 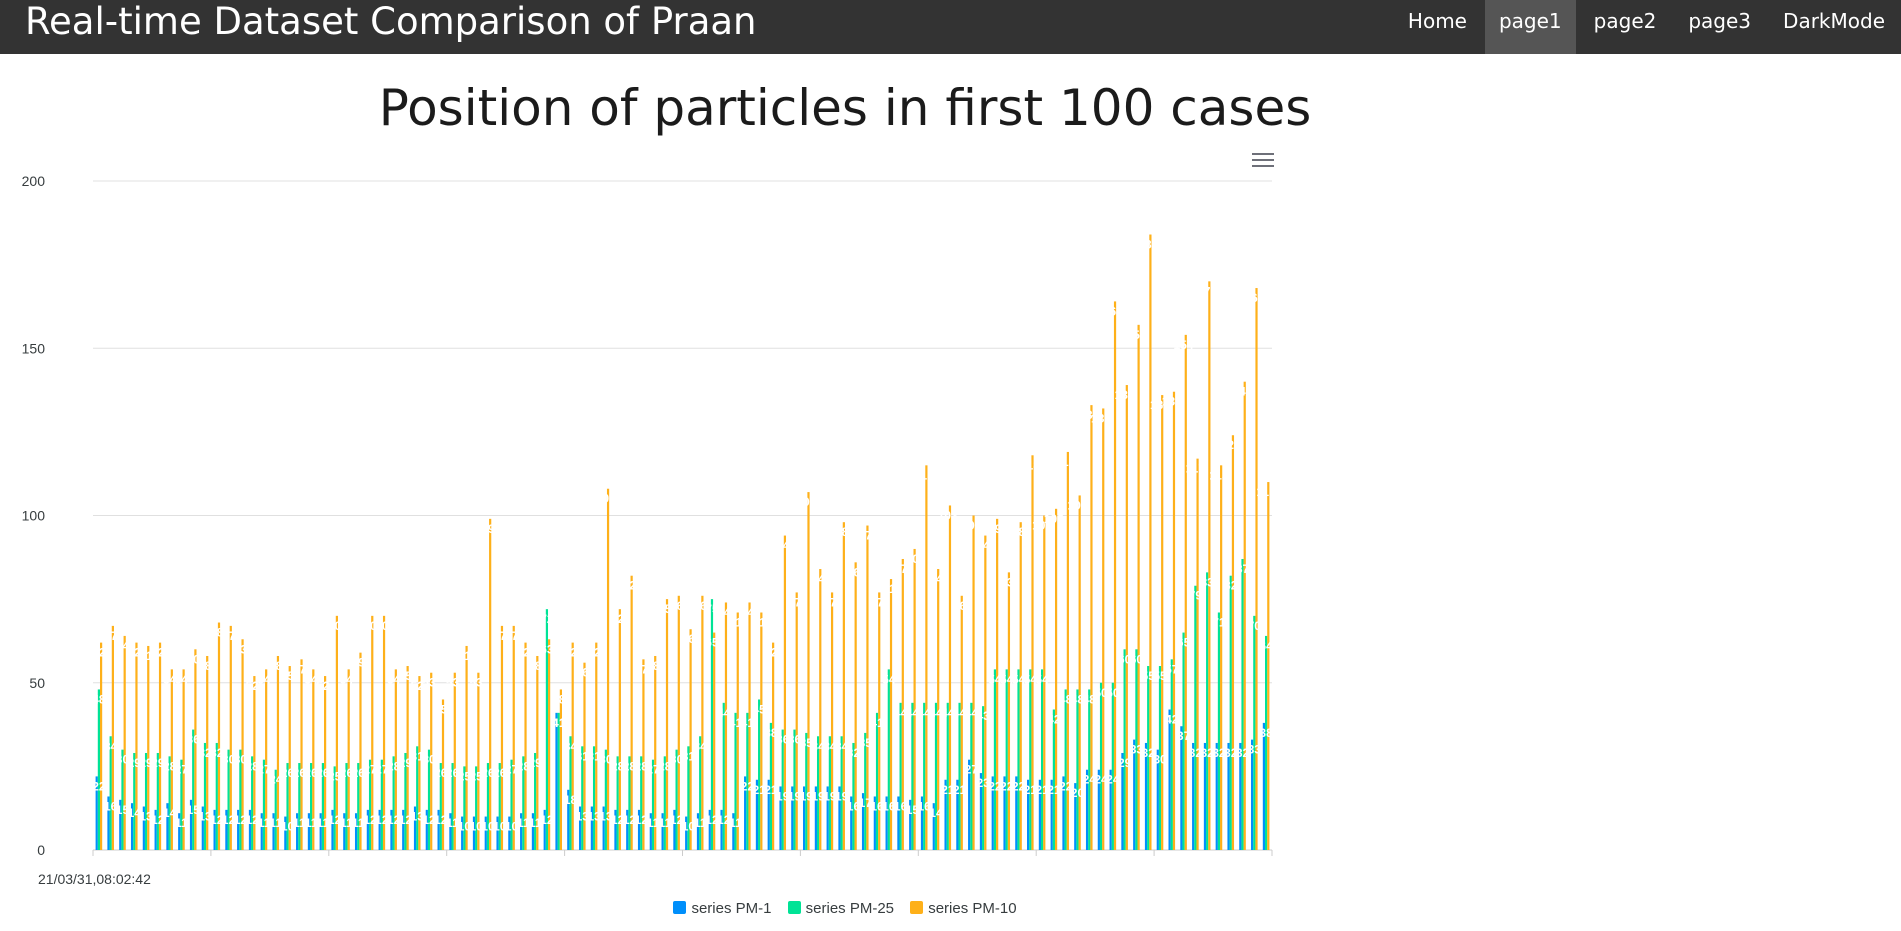 I want to click on data-label-pm10: 83, so click(x=1007, y=582).